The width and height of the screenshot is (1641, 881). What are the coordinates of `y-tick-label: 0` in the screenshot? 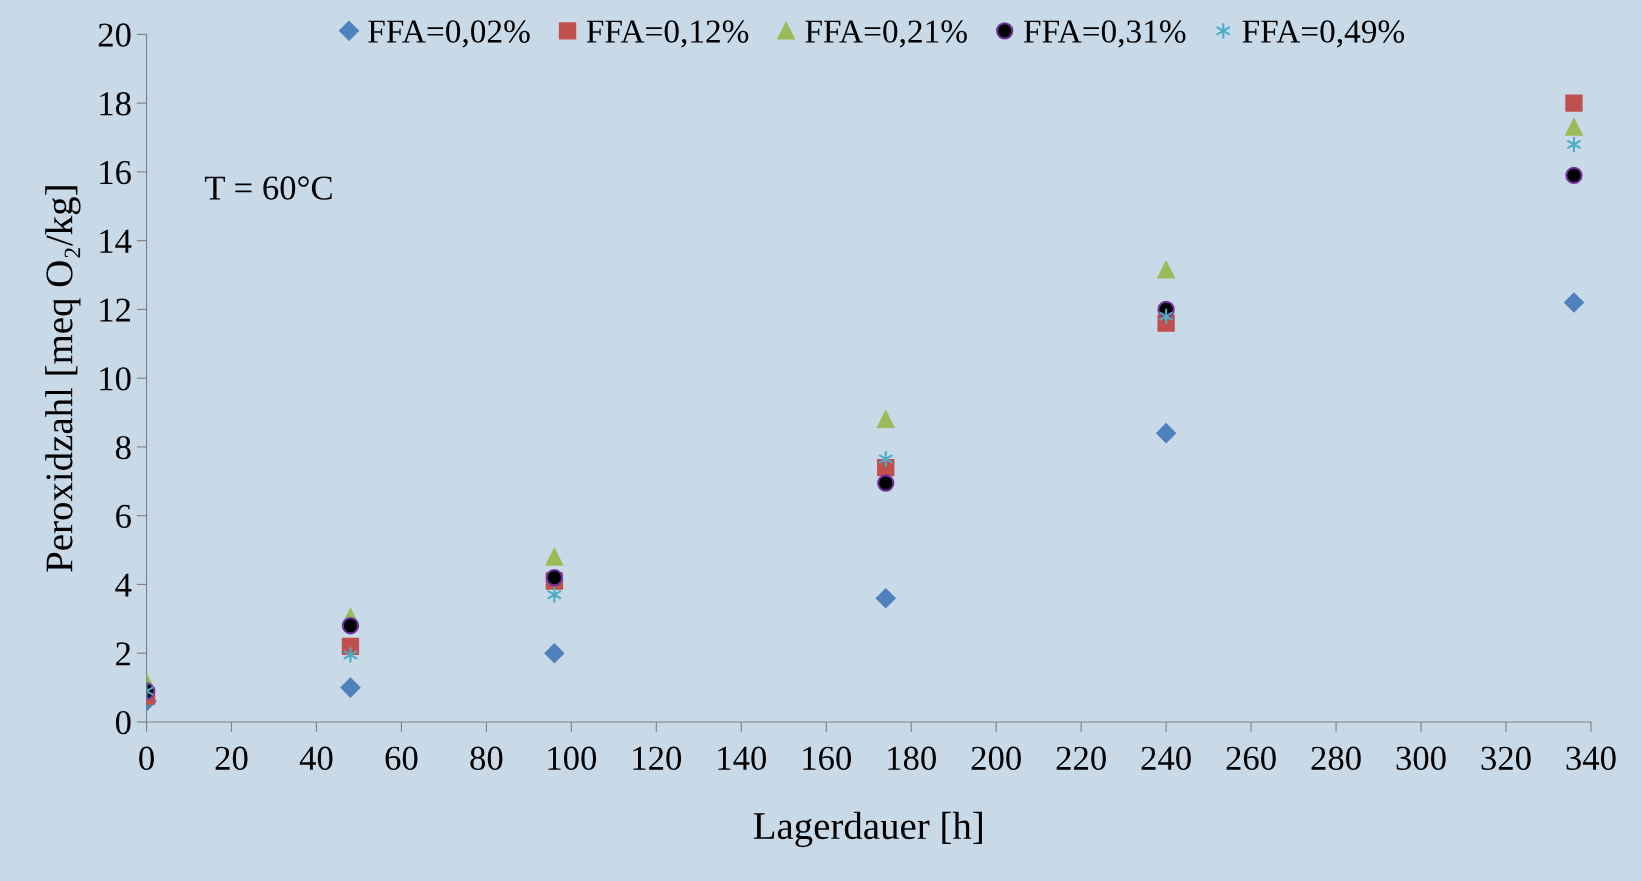 It's located at (123, 722).